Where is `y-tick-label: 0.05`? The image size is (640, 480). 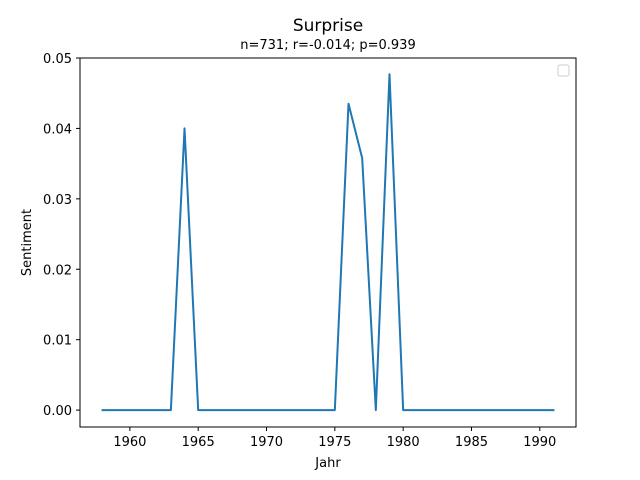 y-tick-label: 0.05 is located at coordinates (57, 59).